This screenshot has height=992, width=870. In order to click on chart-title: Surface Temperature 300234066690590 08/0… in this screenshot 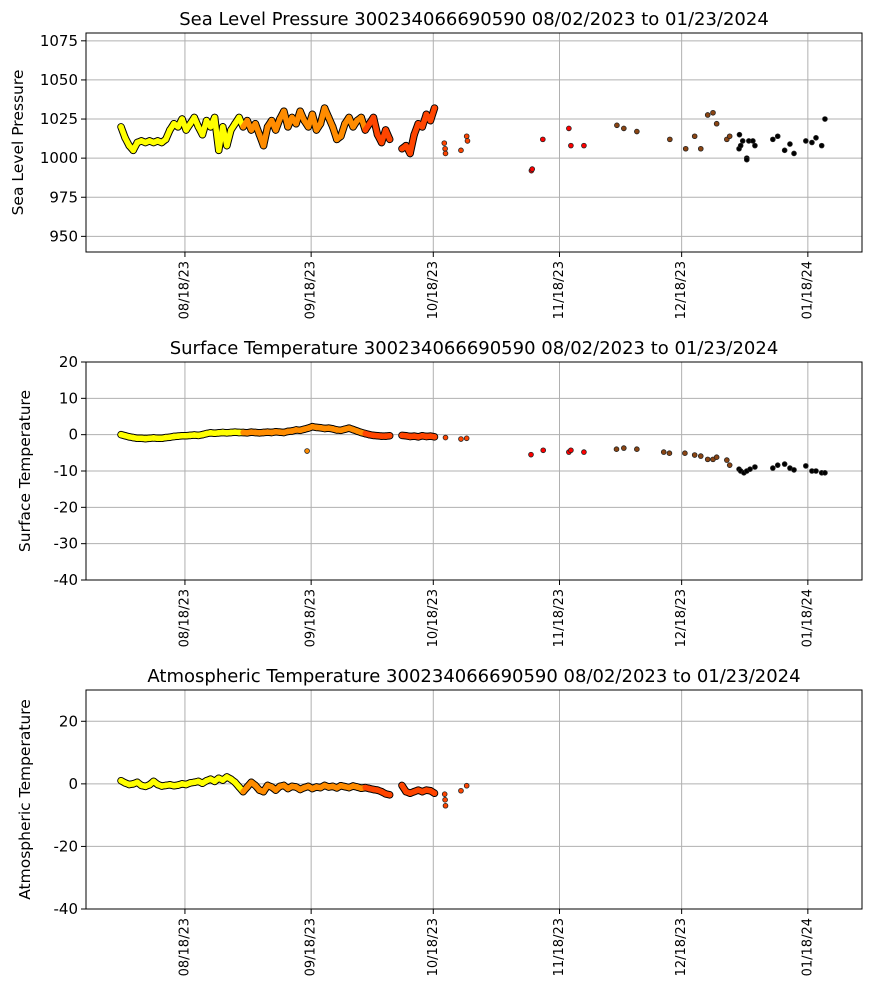, I will do `click(474, 348)`.